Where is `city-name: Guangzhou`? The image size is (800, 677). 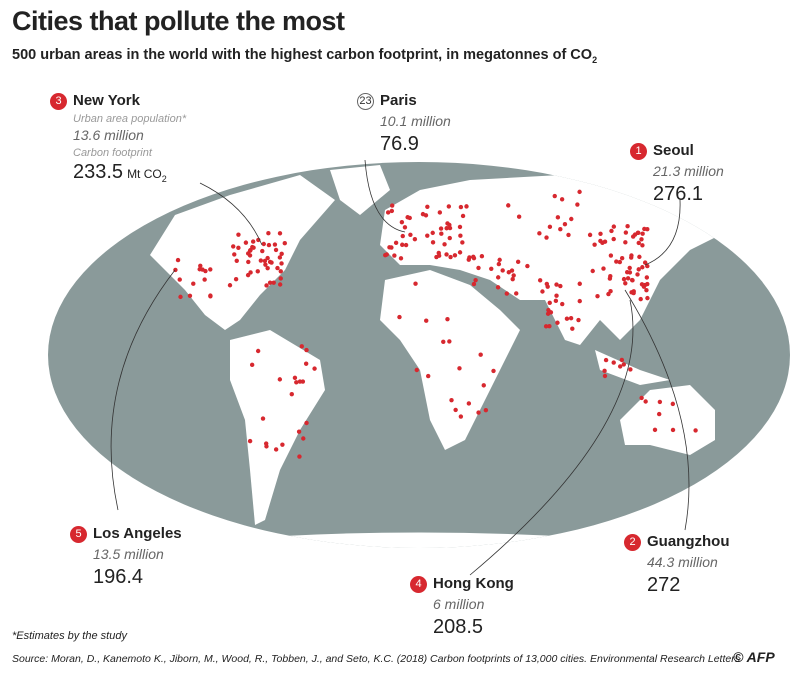
city-name: Guangzhou is located at coordinates (688, 541).